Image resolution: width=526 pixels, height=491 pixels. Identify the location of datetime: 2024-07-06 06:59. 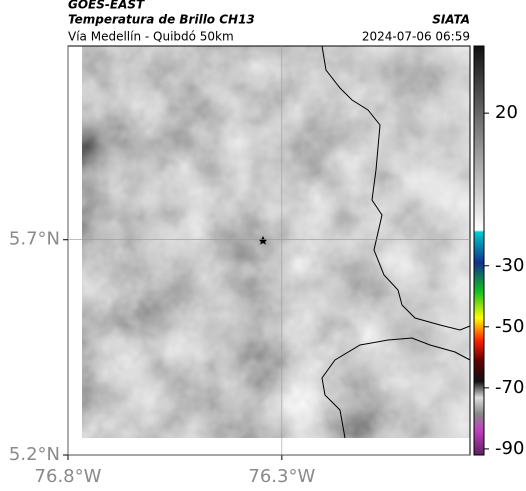
(416, 37).